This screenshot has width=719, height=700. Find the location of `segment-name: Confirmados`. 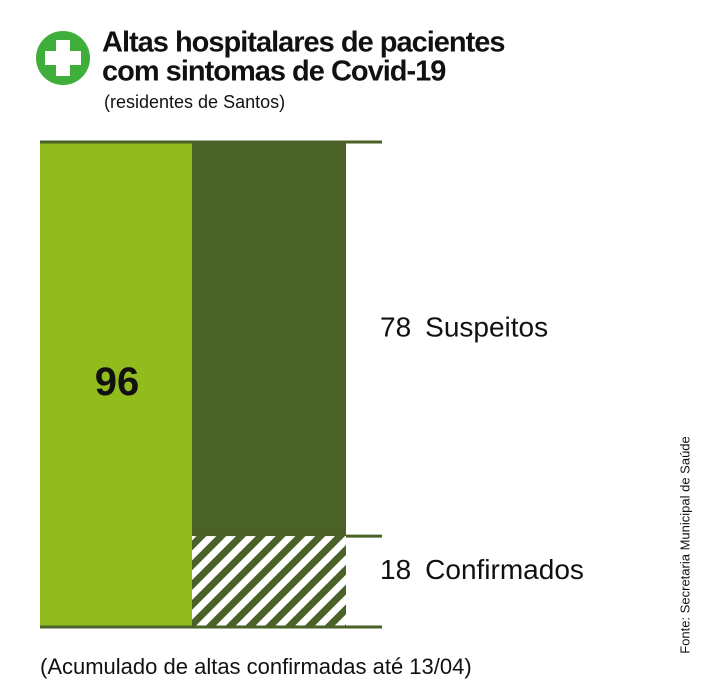

segment-name: Confirmados is located at coordinates (504, 569).